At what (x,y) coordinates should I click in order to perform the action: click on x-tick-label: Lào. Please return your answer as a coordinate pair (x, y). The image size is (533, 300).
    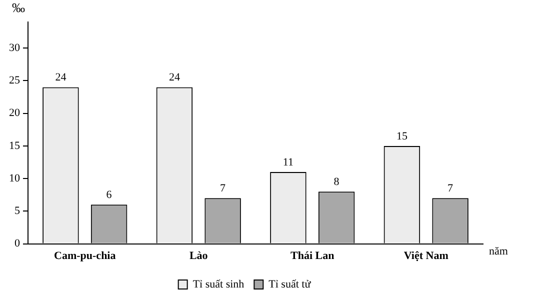
    Looking at the image, I should click on (198, 256).